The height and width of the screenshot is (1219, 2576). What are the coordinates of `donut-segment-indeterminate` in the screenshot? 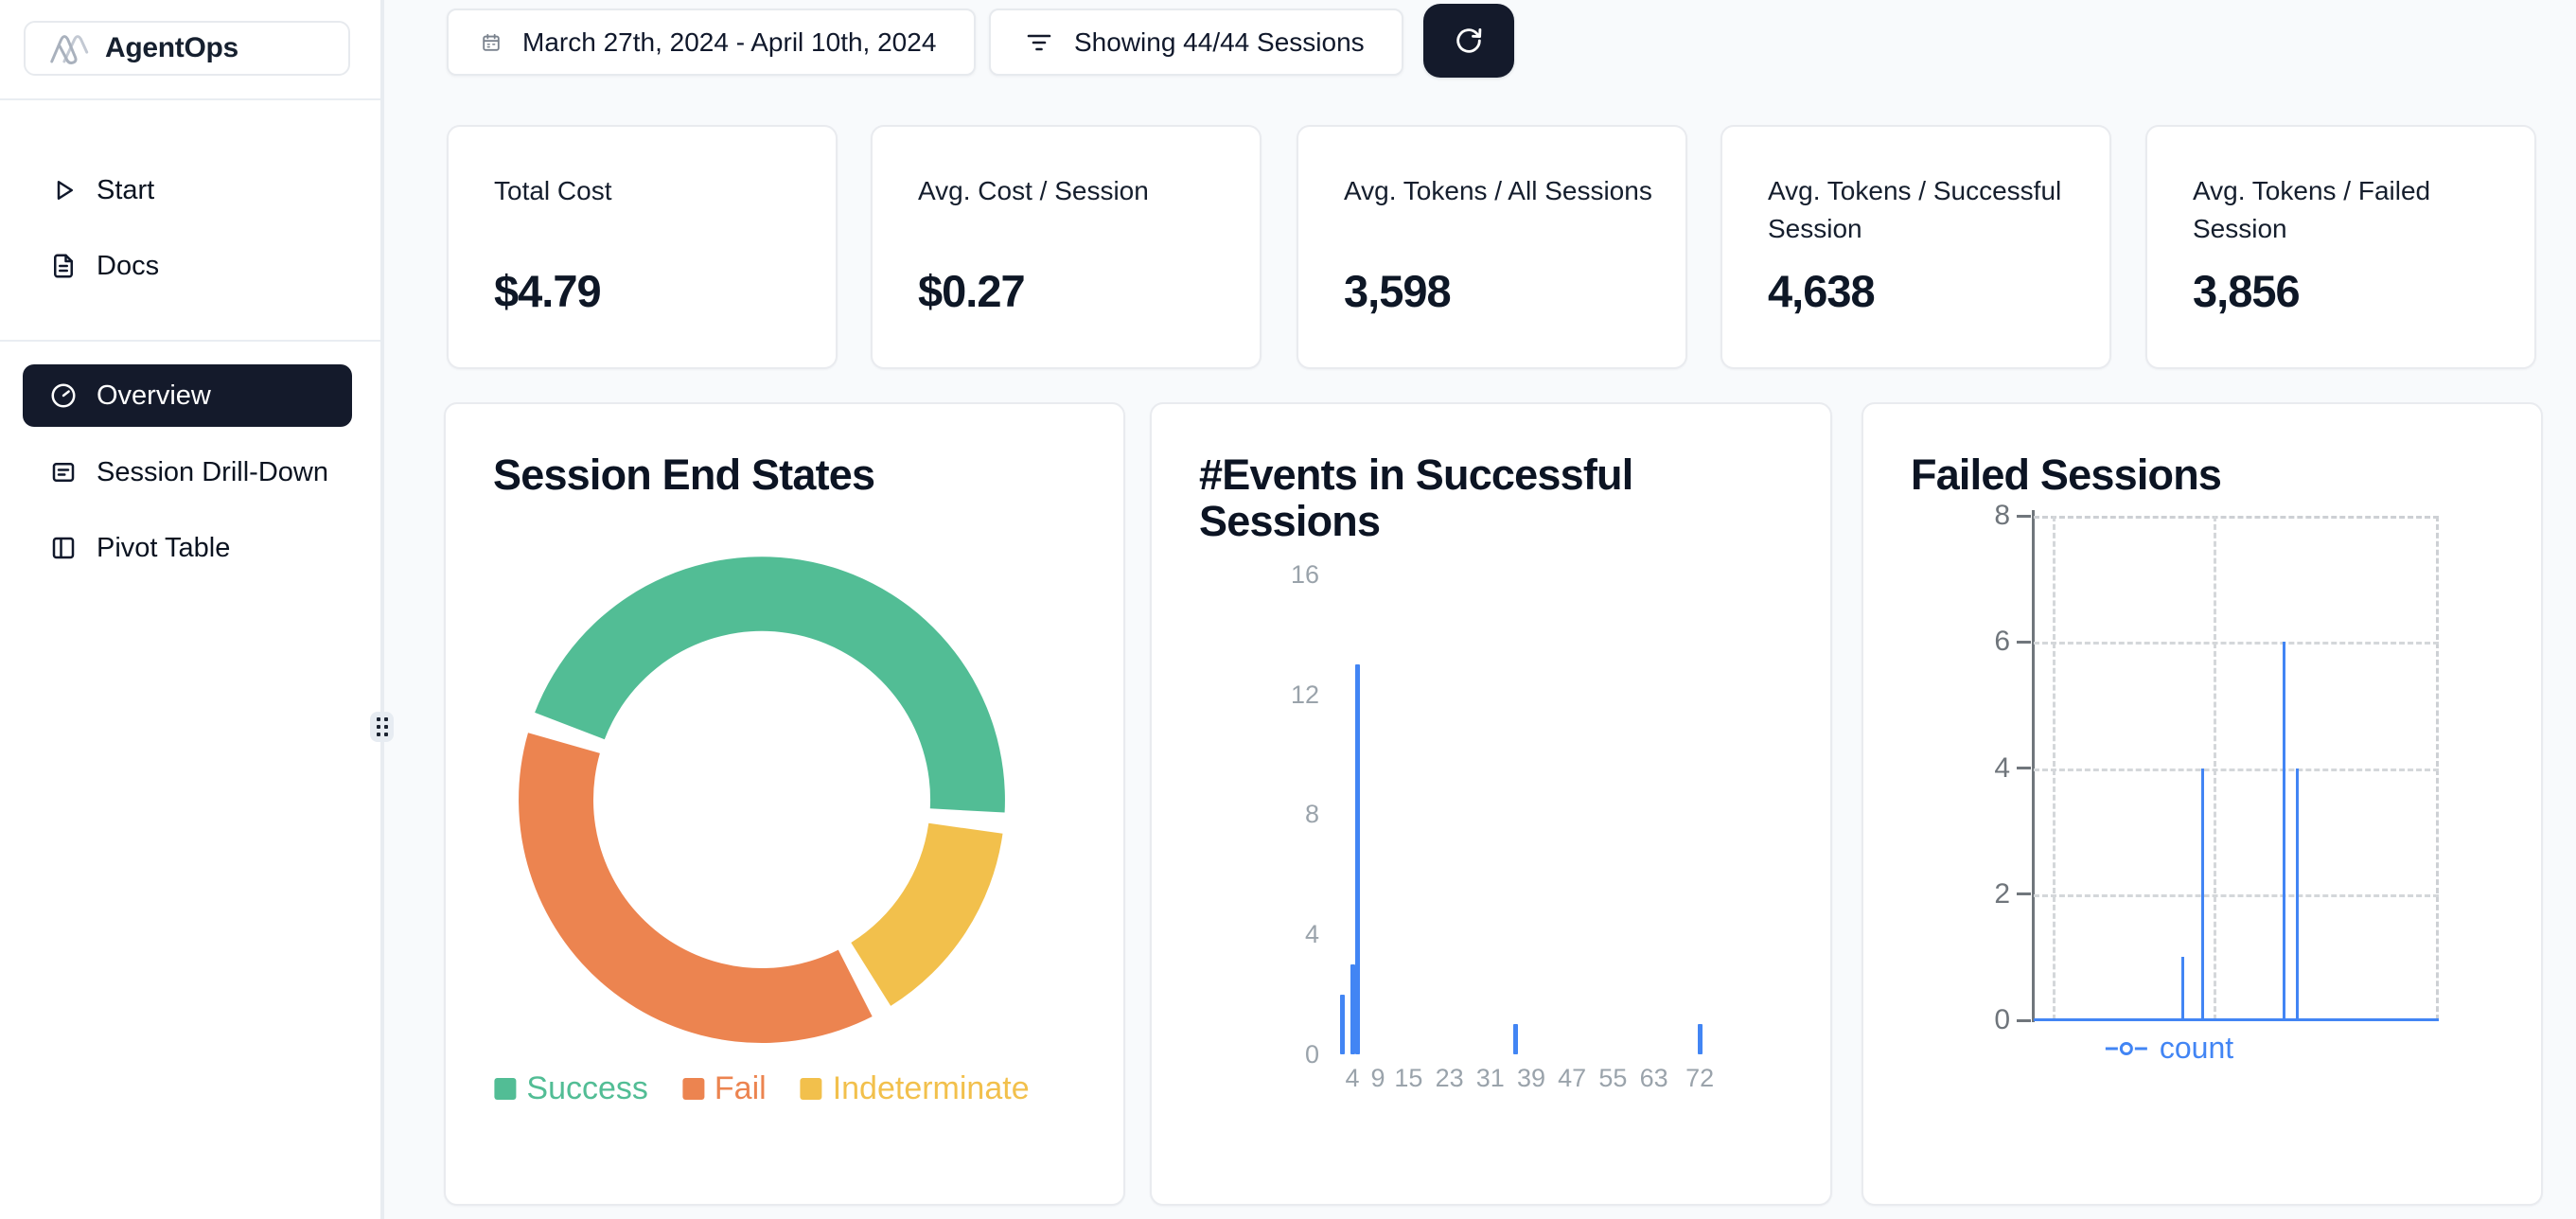 It's located at (927, 914).